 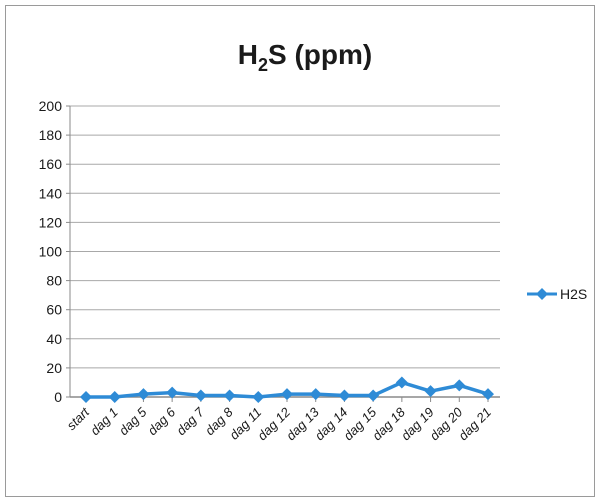 What do you see at coordinates (104, 422) in the screenshot?
I see `x-tick-label: dag 1` at bounding box center [104, 422].